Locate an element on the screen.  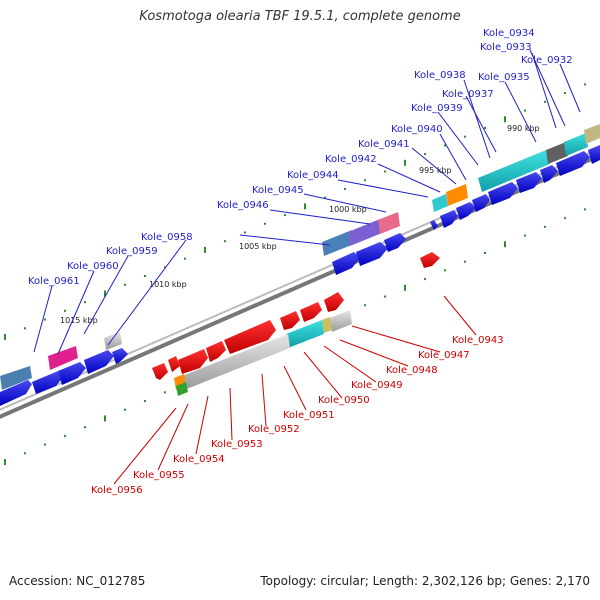
scale-label: 995 kbp is located at coordinates (435, 170).